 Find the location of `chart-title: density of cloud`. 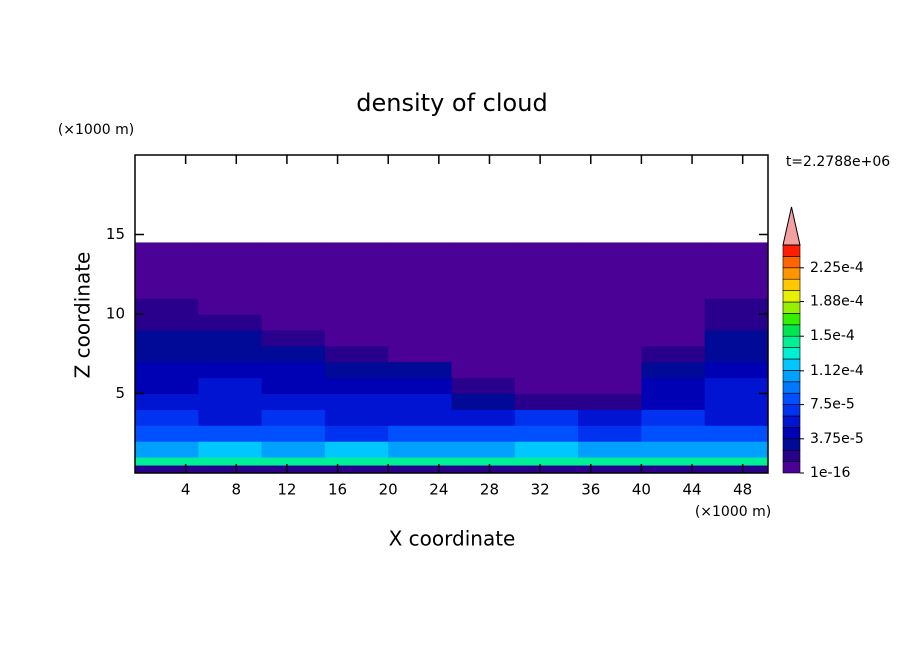

chart-title: density of cloud is located at coordinates (451, 103).